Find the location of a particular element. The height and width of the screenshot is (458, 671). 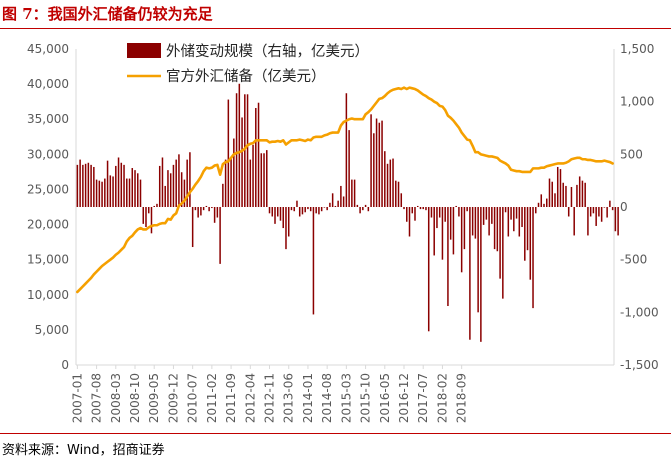

right-tick-label: -1,500 is located at coordinates (639, 365).